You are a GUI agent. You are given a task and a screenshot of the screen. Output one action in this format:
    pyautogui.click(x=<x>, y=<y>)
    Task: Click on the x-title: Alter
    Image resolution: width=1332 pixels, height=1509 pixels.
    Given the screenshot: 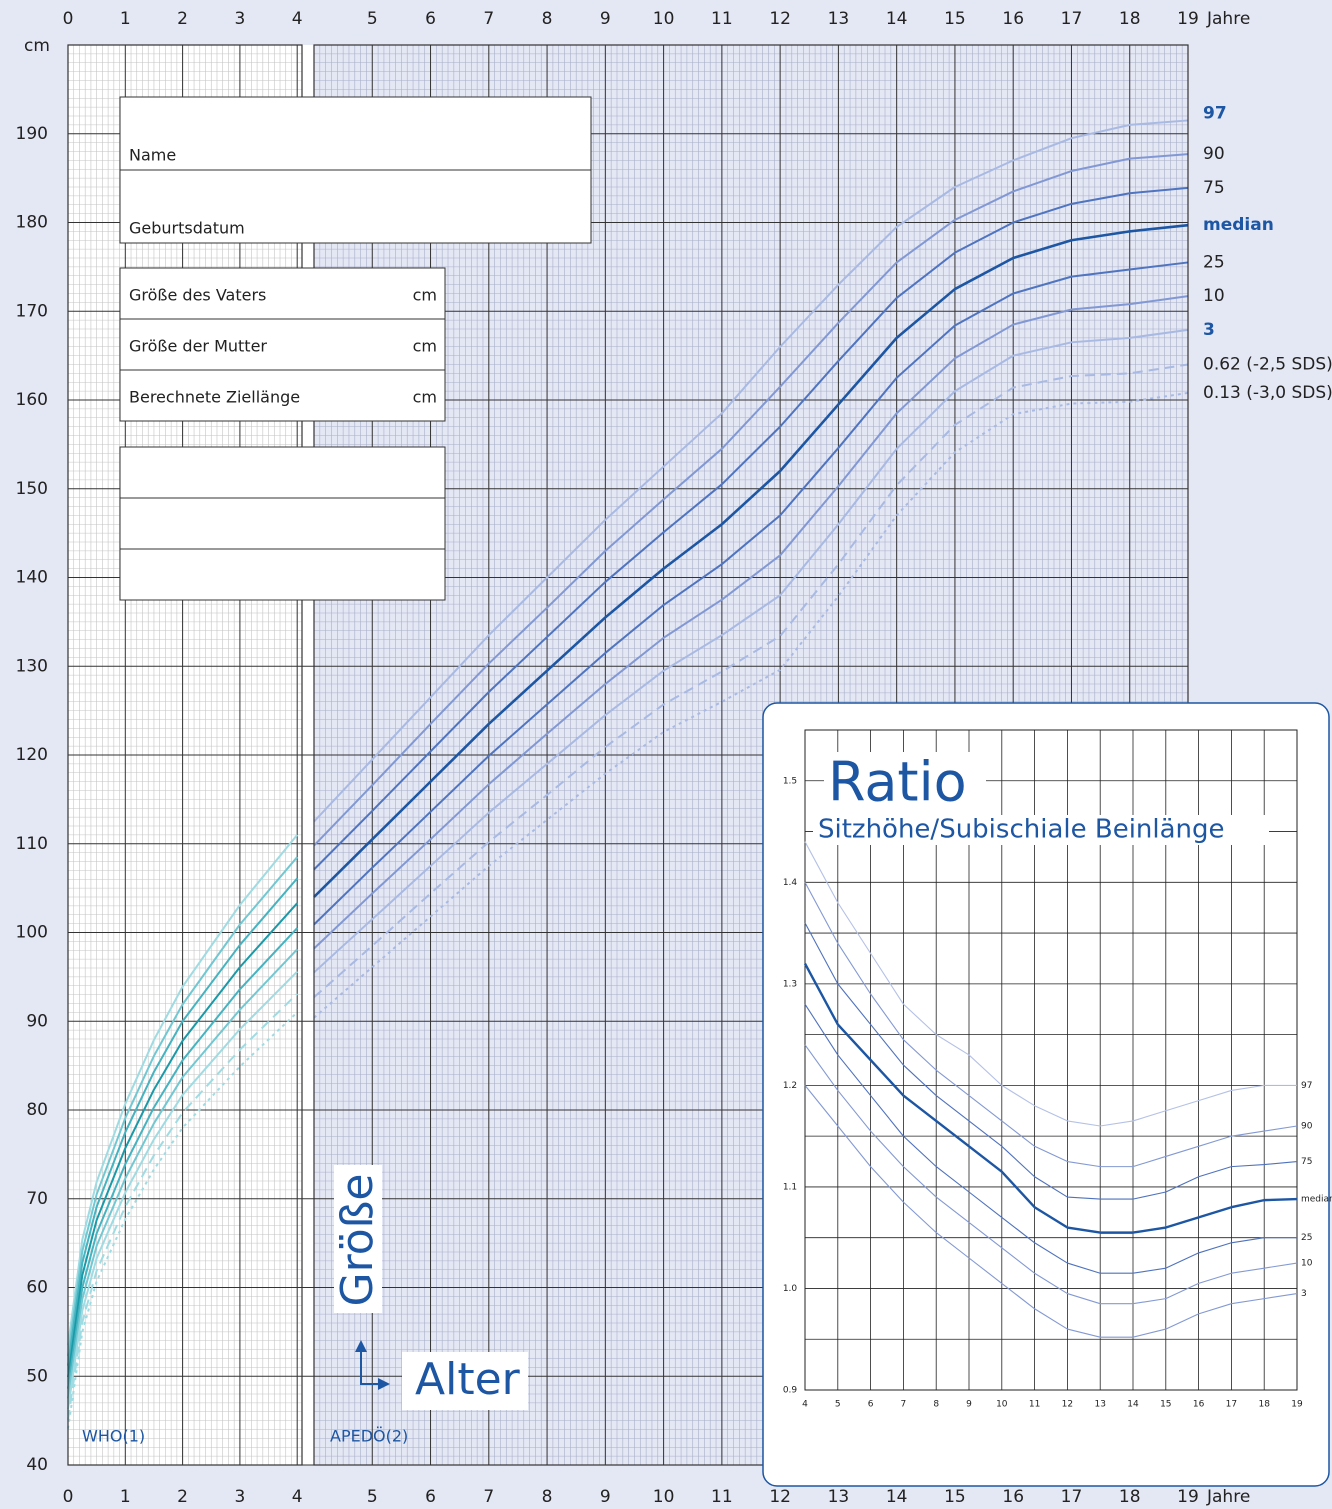 What is the action you would take?
    pyautogui.click(x=468, y=1379)
    